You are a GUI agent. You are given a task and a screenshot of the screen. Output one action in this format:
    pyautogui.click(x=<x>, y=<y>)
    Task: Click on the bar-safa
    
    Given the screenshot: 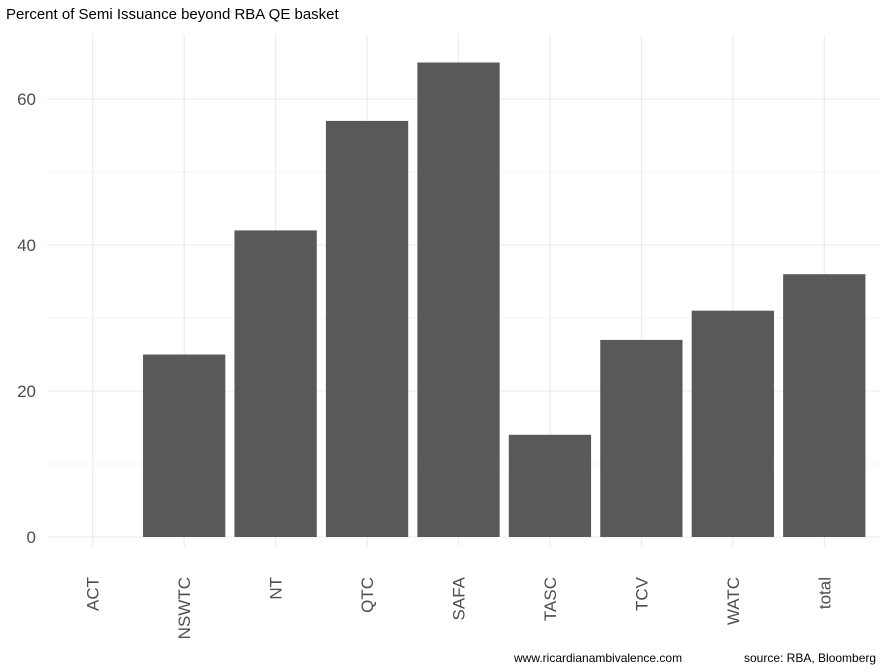 What is the action you would take?
    pyautogui.click(x=458, y=299)
    